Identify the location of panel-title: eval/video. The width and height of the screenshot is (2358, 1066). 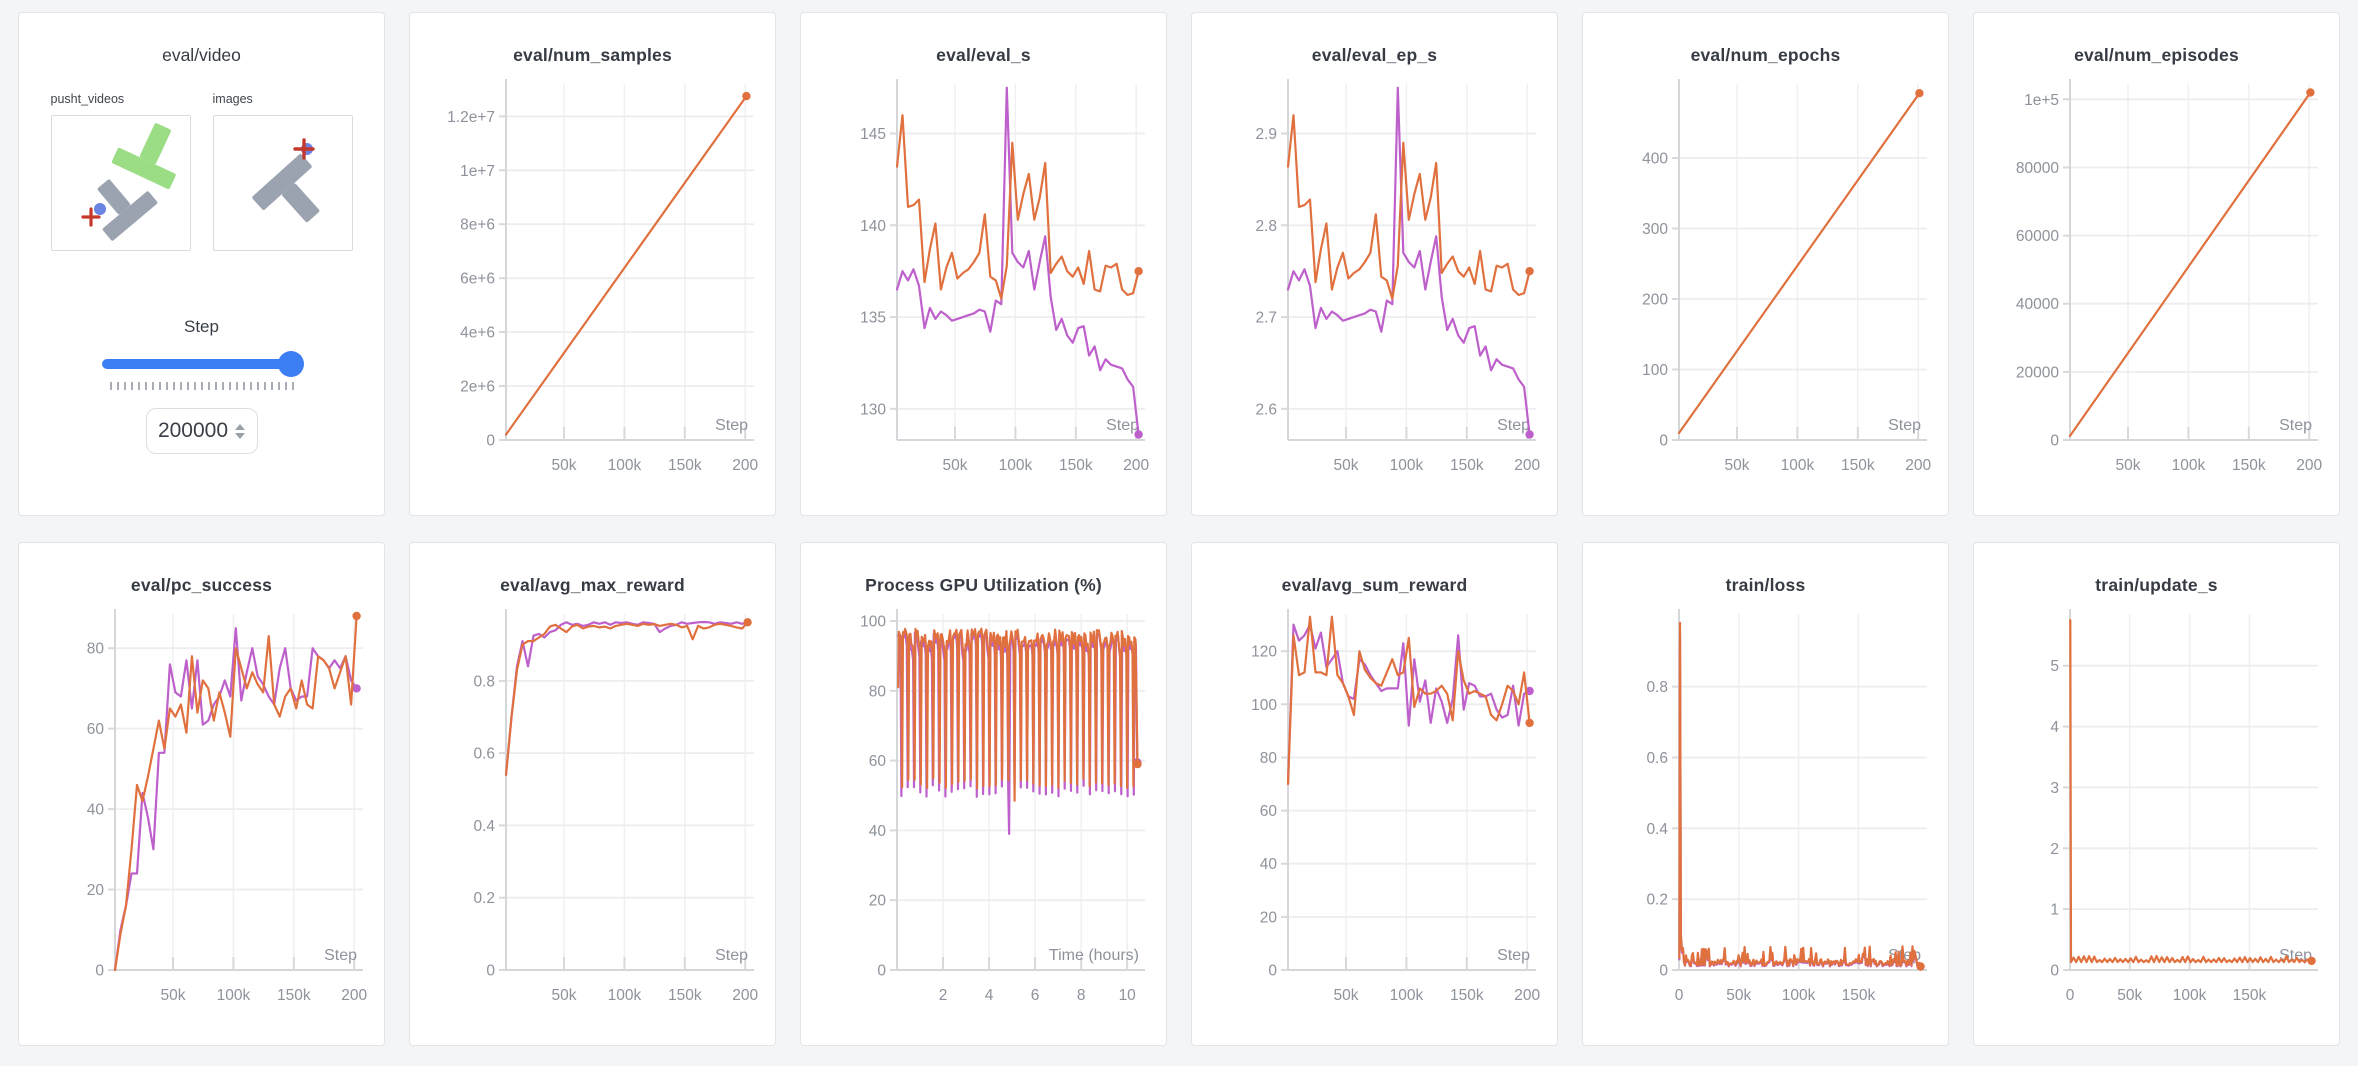
(201, 55).